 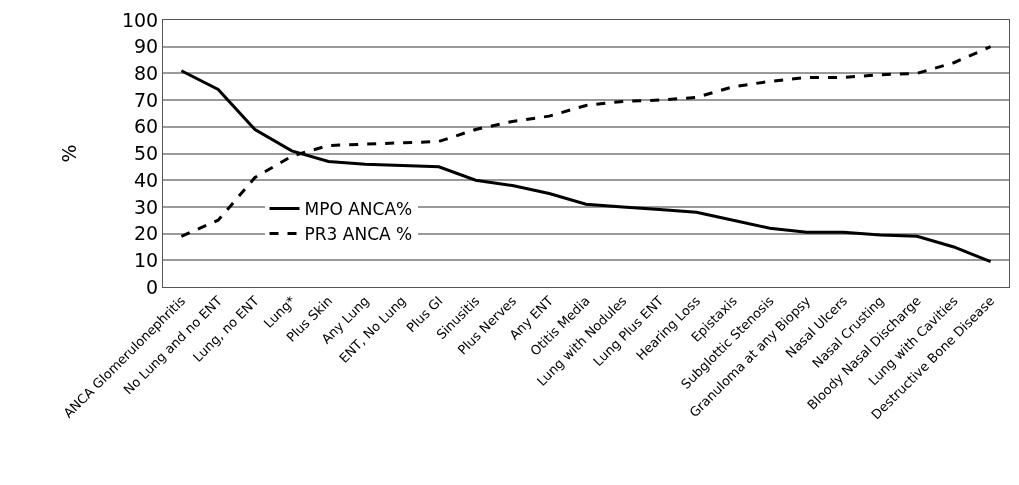 What do you see at coordinates (146, 233) in the screenshot?
I see `y-tick-label: 20` at bounding box center [146, 233].